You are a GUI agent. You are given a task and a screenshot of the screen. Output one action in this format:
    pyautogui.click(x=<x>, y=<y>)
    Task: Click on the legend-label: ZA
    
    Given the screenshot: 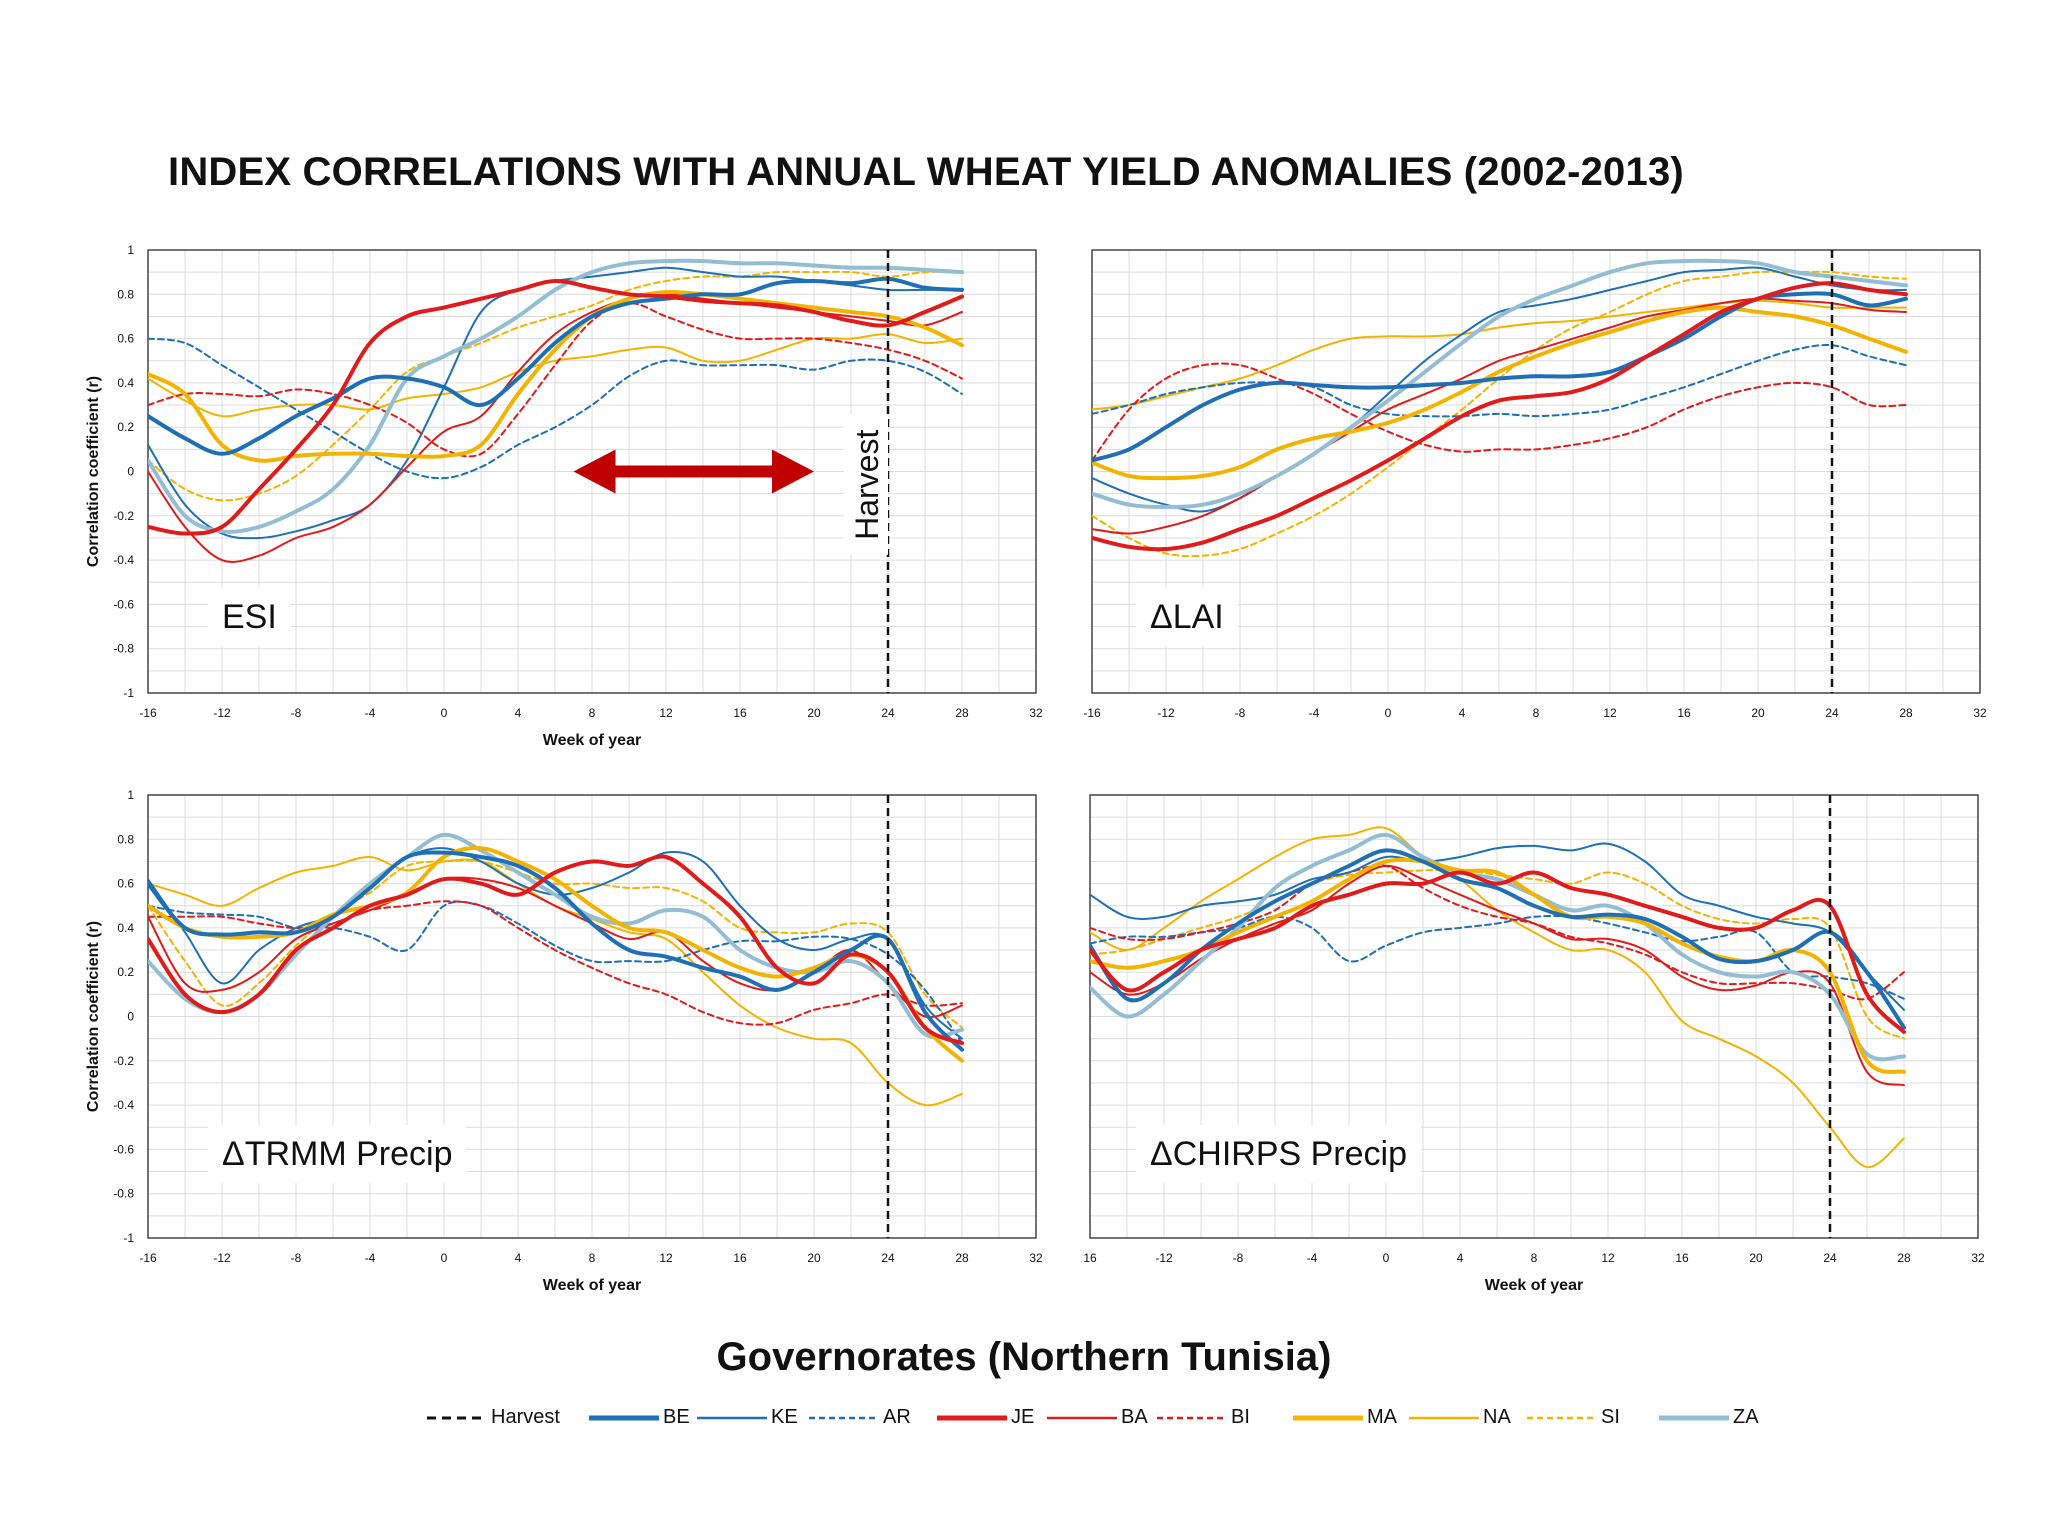 What is the action you would take?
    pyautogui.click(x=1746, y=1417)
    